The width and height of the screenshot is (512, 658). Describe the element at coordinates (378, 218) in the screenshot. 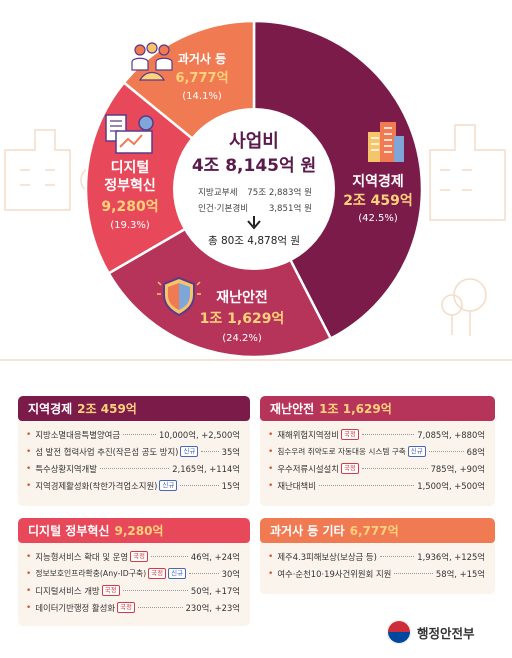

I see `slice-percent-regional-economy: (42.5%)` at that location.